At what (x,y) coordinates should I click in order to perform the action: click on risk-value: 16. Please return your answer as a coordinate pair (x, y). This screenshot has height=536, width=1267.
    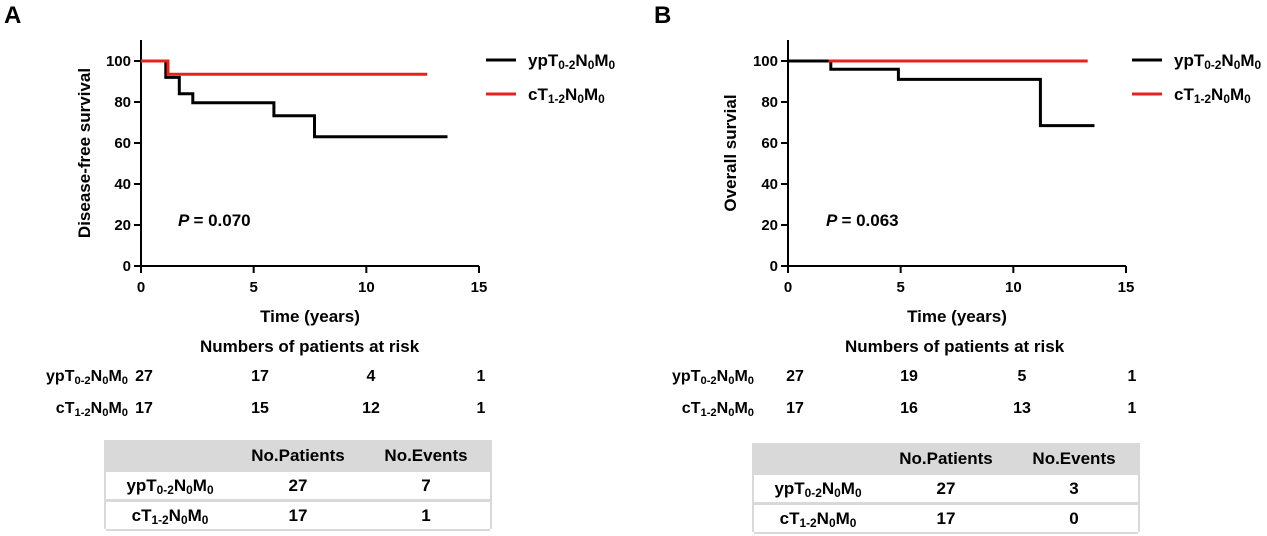
    Looking at the image, I should click on (909, 408).